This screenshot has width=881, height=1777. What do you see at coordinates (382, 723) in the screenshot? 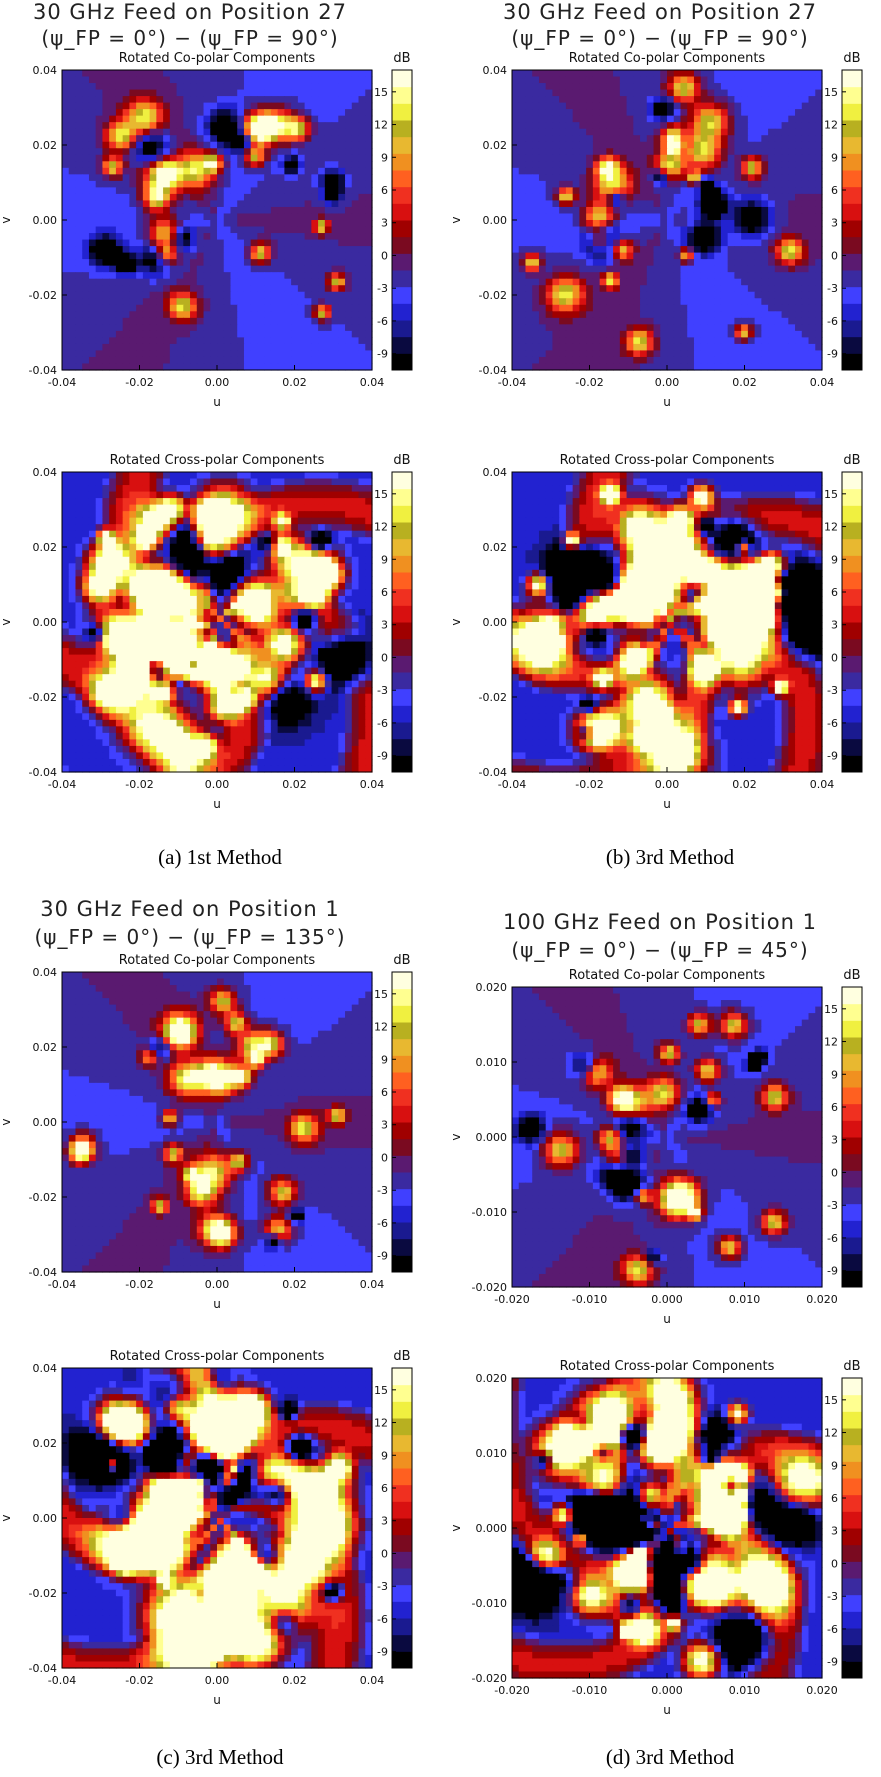
I see `colorbar-tick-label: -6` at bounding box center [382, 723].